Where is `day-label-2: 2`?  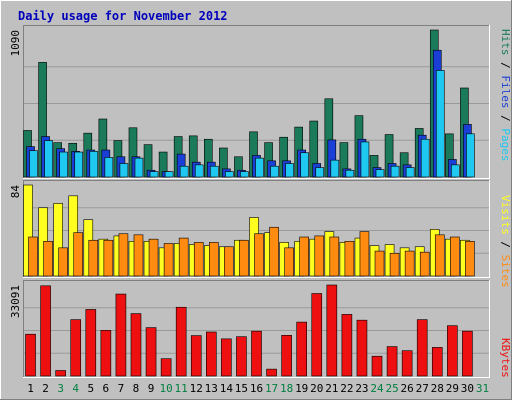 day-label-2: 2 is located at coordinates (45, 388).